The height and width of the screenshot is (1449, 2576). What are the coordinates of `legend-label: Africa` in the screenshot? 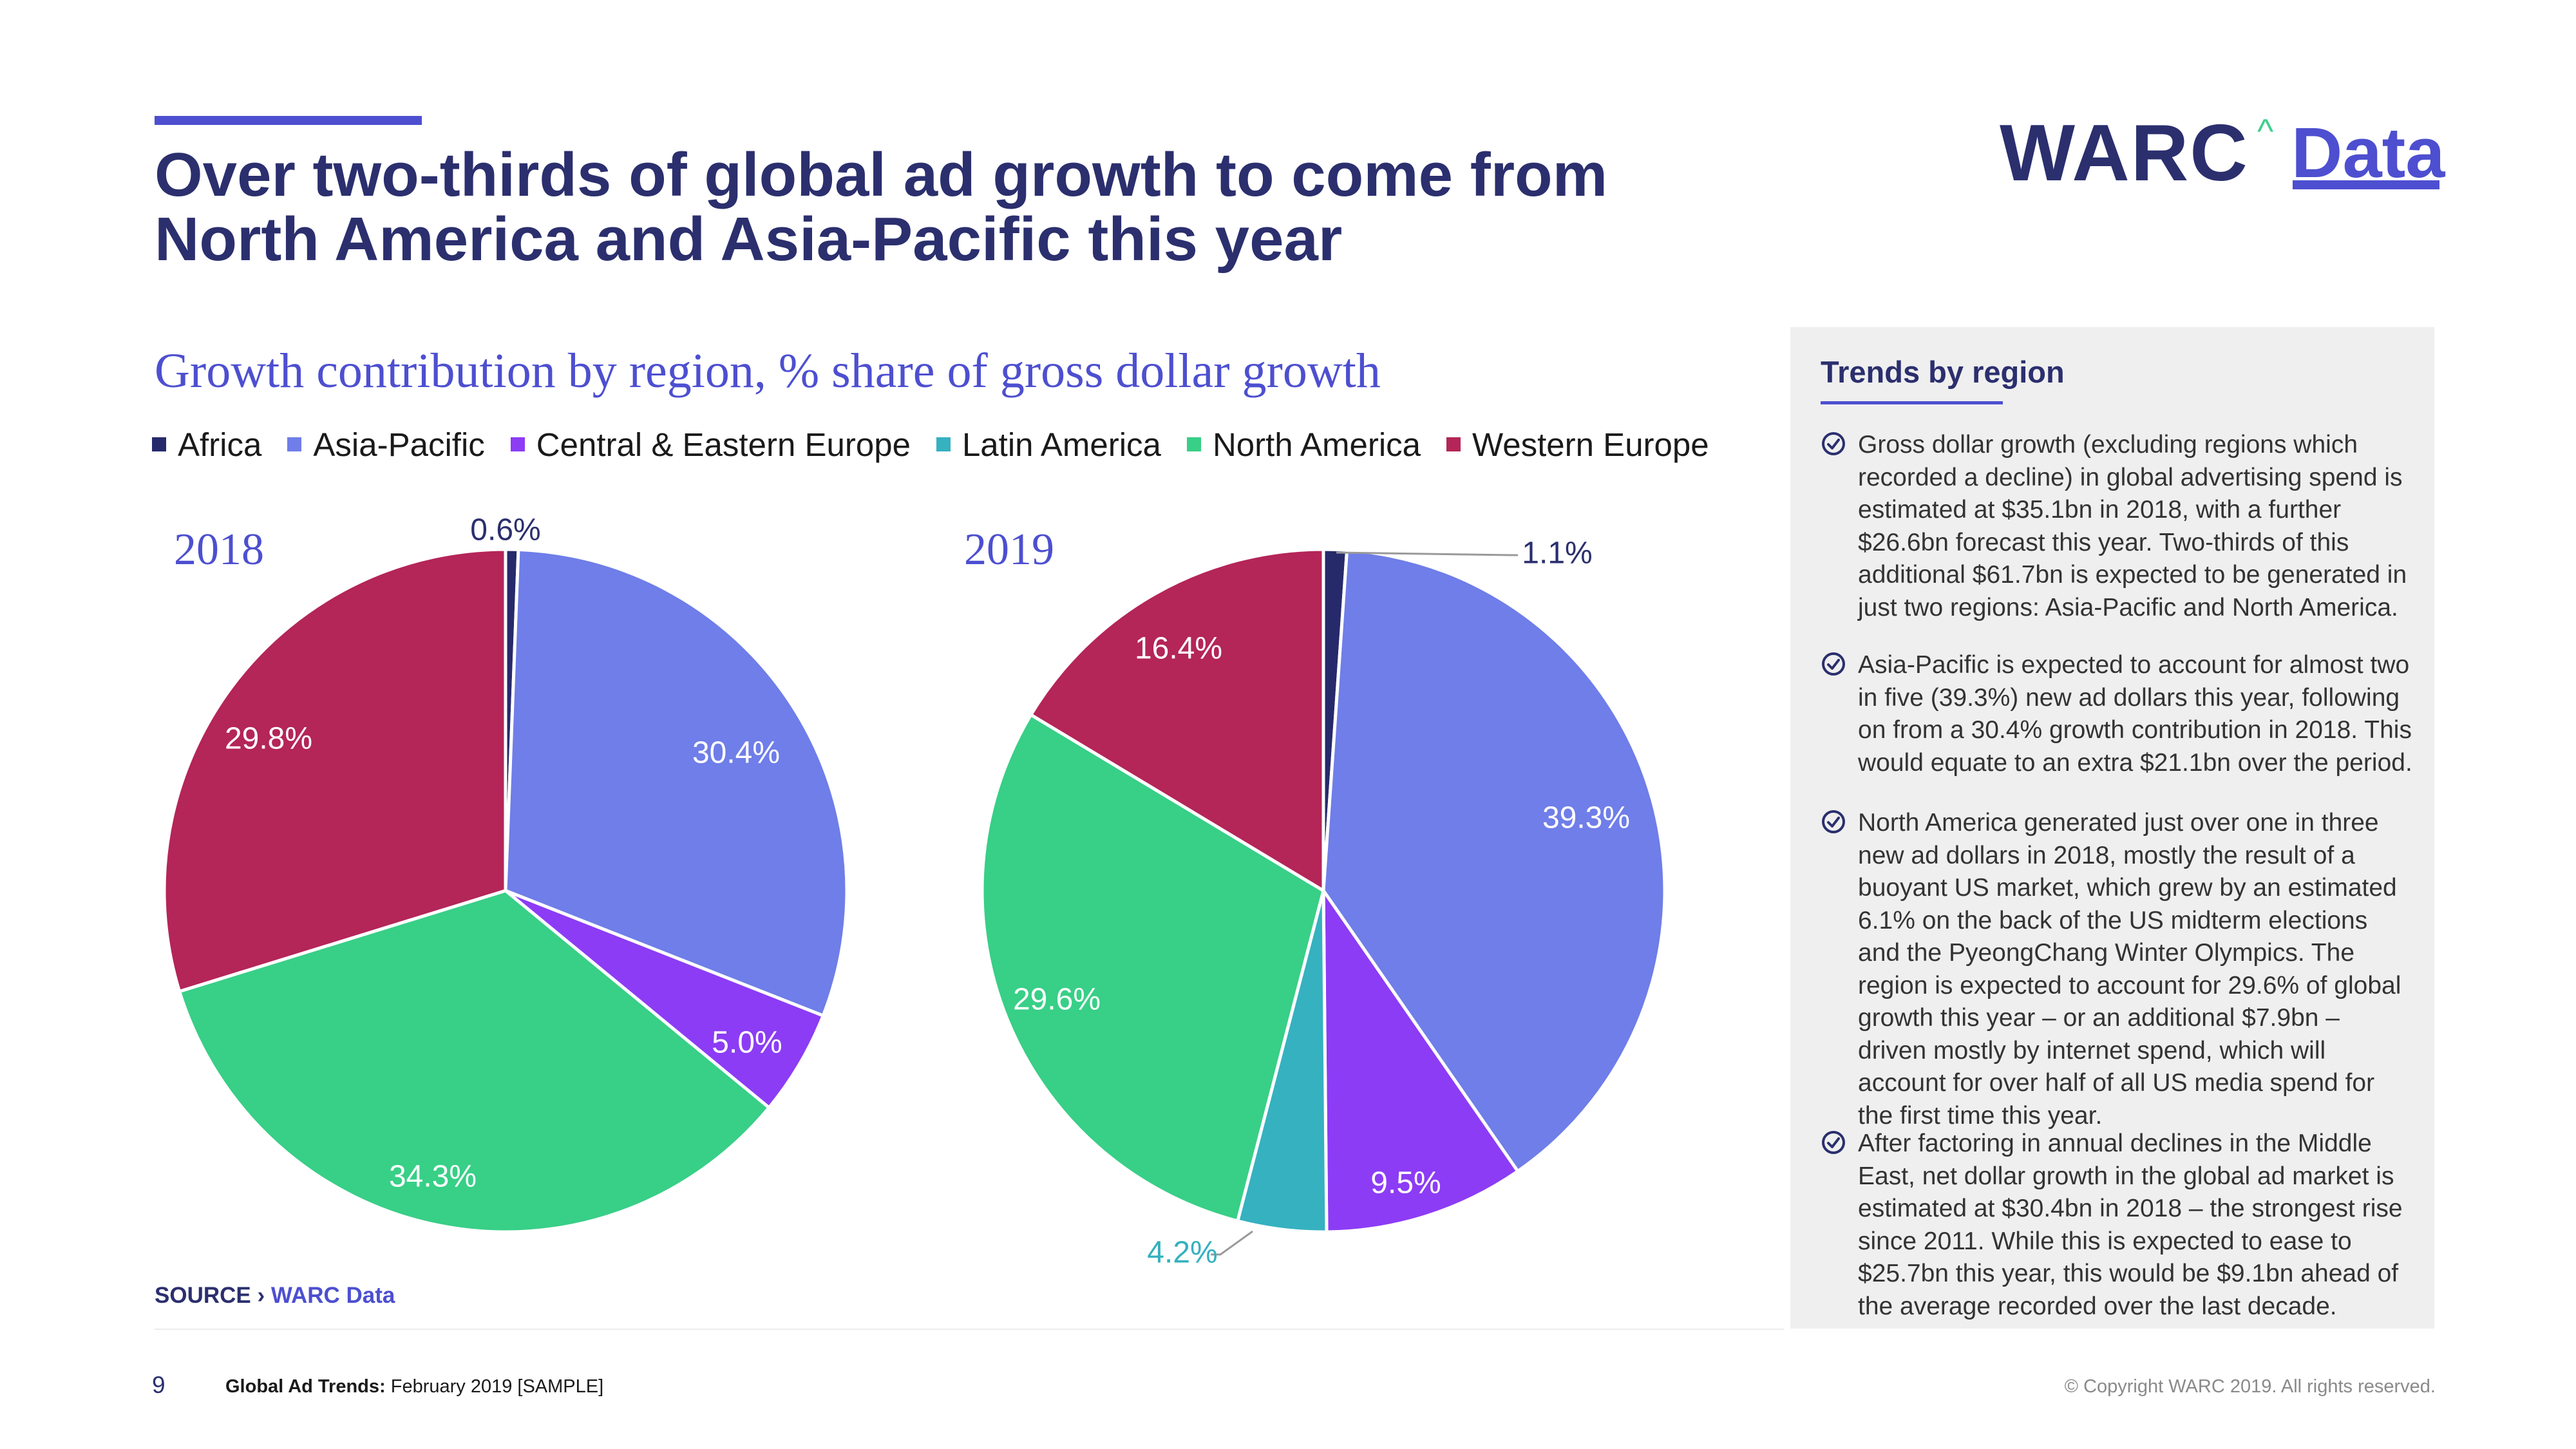 It's located at (220, 445).